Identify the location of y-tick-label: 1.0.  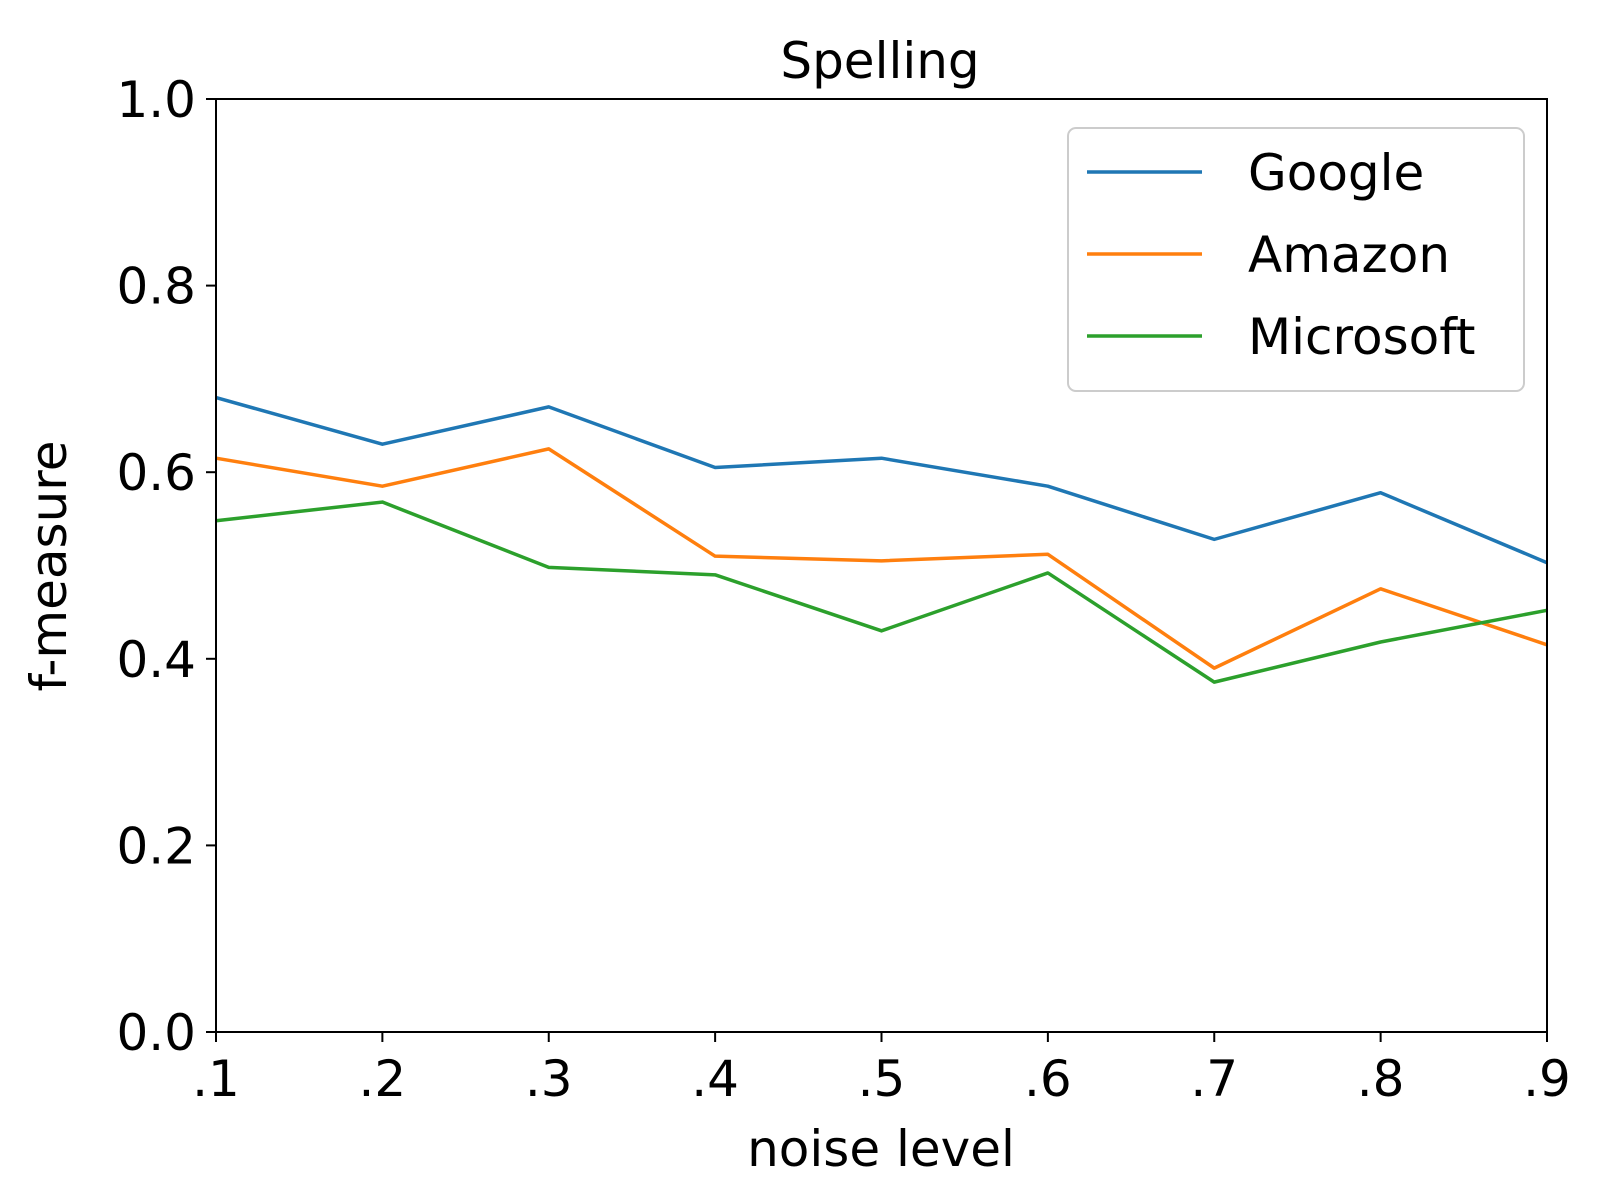
(156, 100).